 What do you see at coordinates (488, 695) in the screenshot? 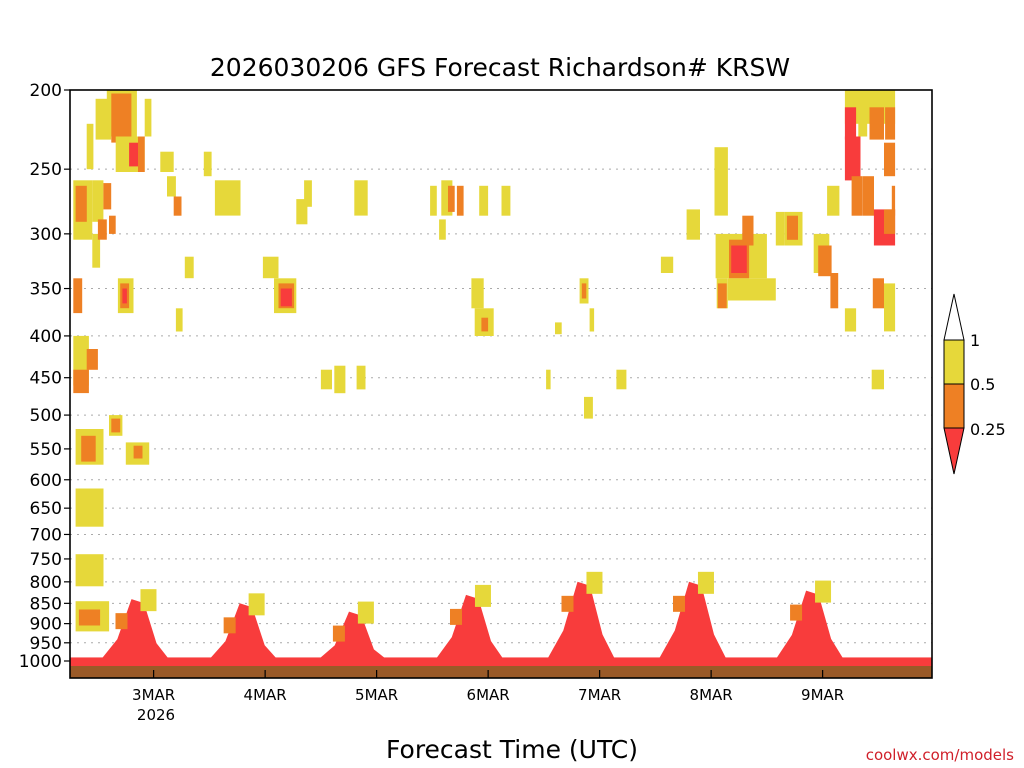
I see `x-tick-label: 6MAR` at bounding box center [488, 695].